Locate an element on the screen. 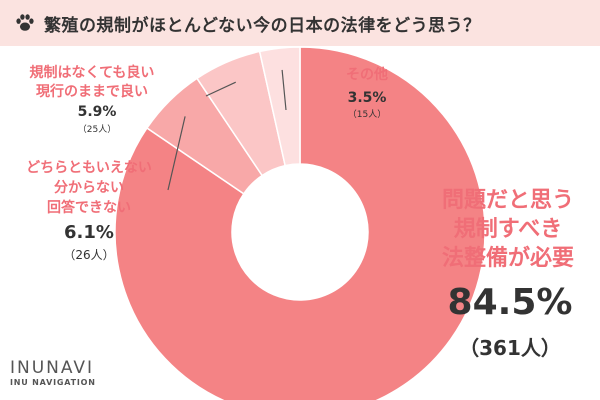 Image resolution: width=600 pixels, height=400 pixels. label-neither-count: （26人） is located at coordinates (89, 255).